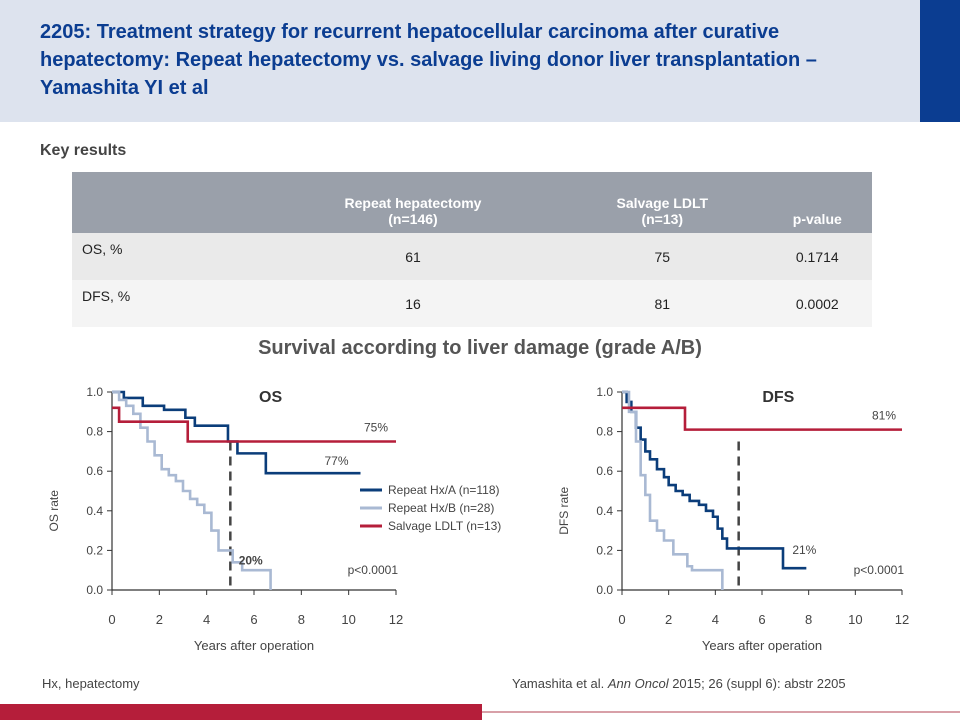  What do you see at coordinates (817, 202) in the screenshot?
I see `table-header-pvalue: p-value` at bounding box center [817, 202].